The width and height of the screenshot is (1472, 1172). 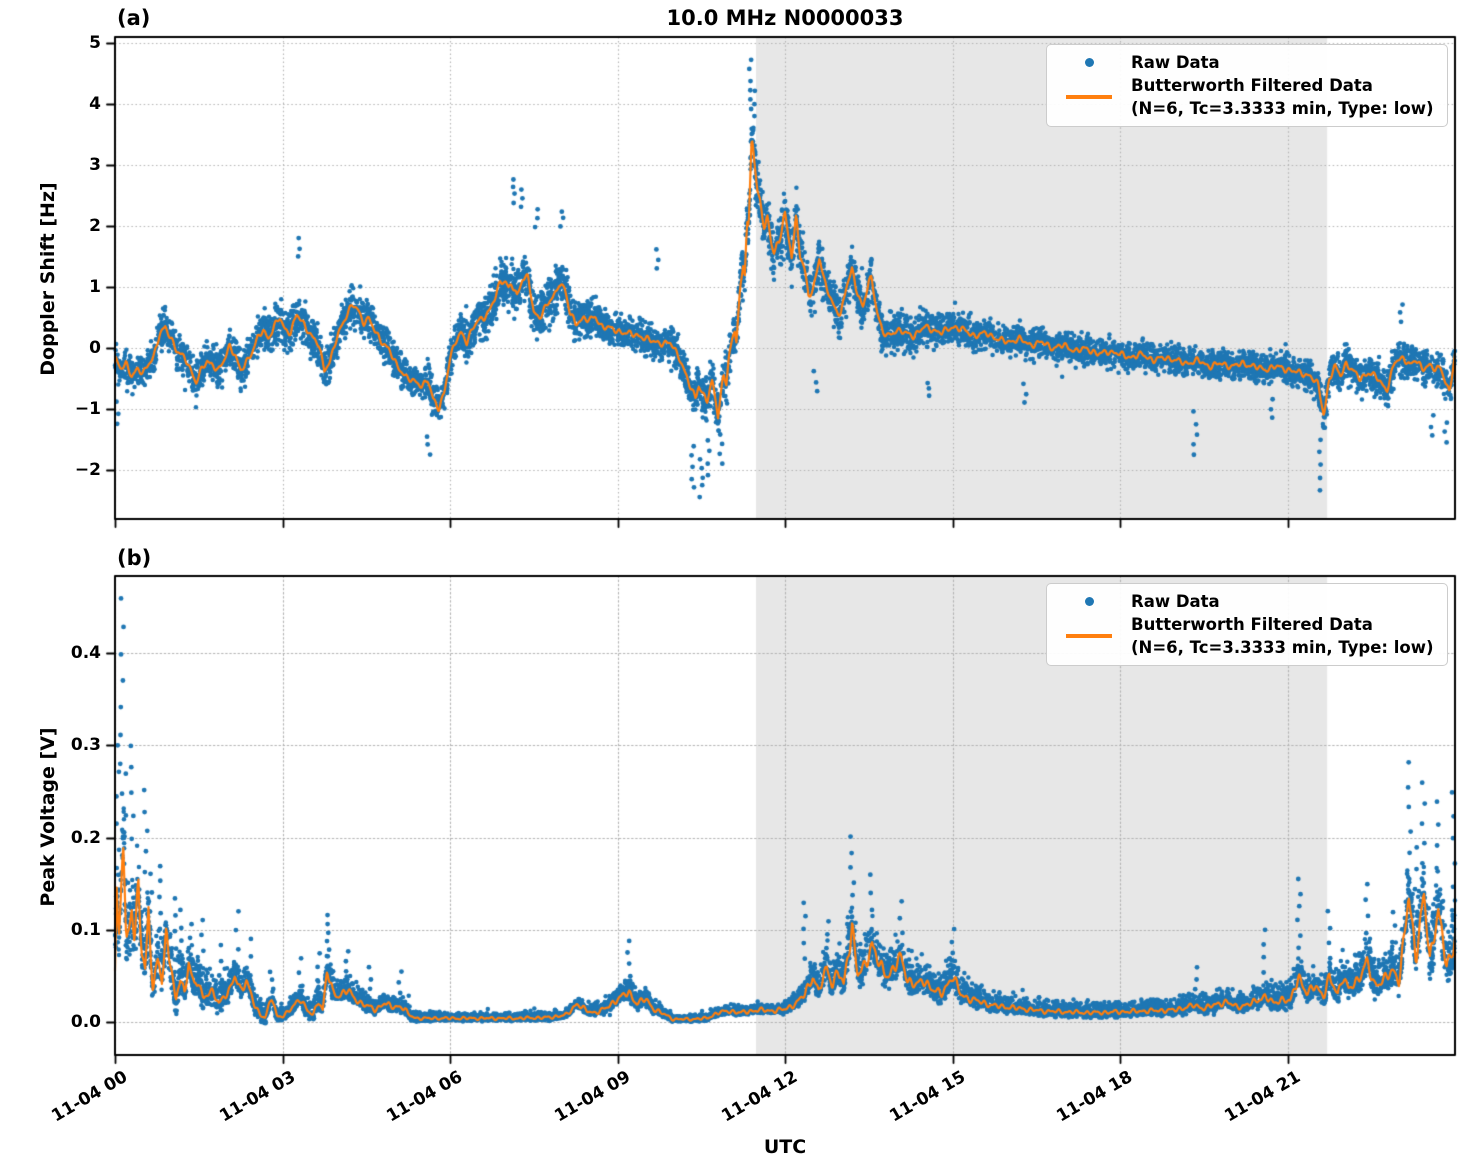 What do you see at coordinates (85, 1021) in the screenshot?
I see `y-tick-label: 0.0` at bounding box center [85, 1021].